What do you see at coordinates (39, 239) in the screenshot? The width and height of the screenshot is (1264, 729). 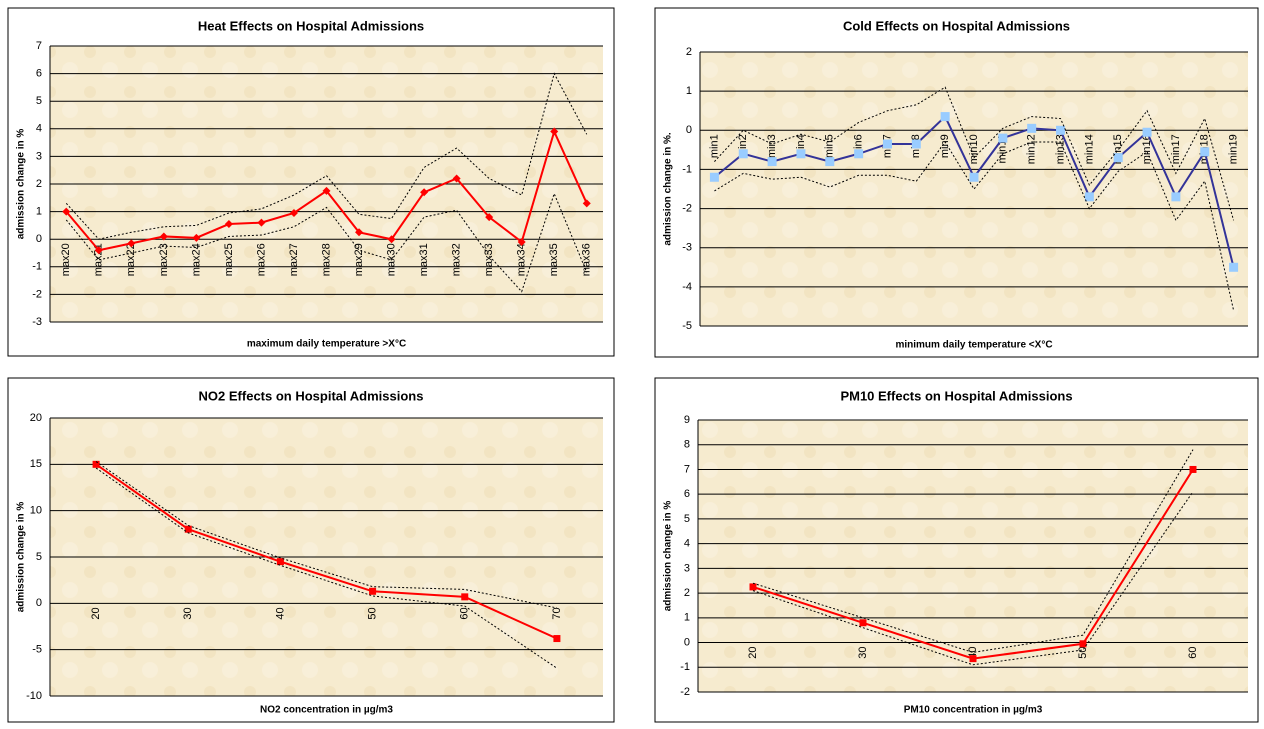 I see `y-tick-label: 0` at bounding box center [39, 239].